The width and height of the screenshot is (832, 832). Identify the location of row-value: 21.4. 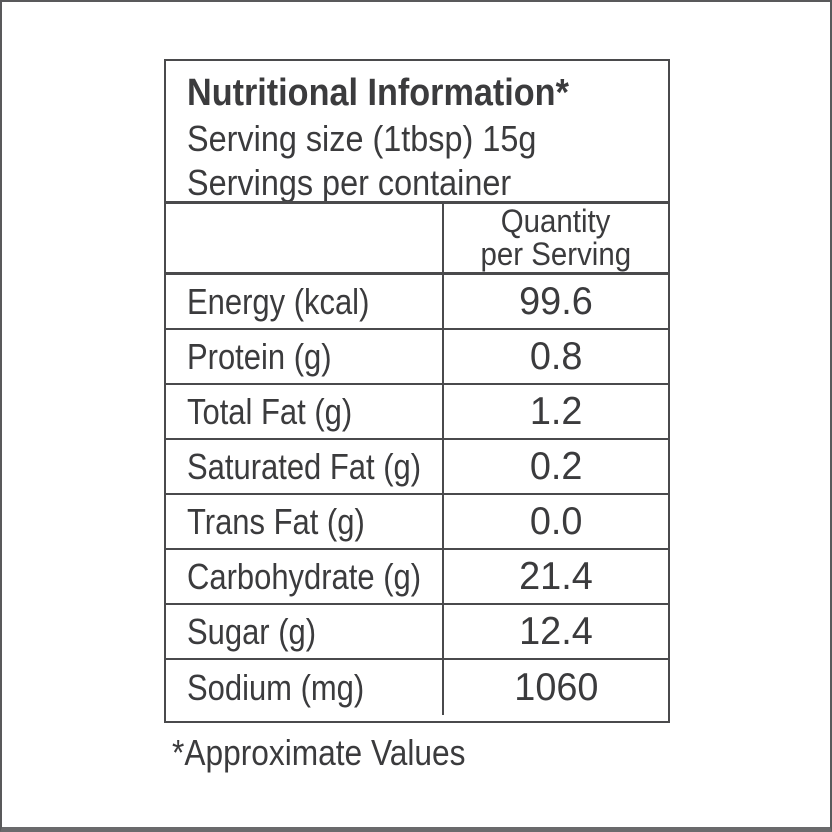
(556, 576).